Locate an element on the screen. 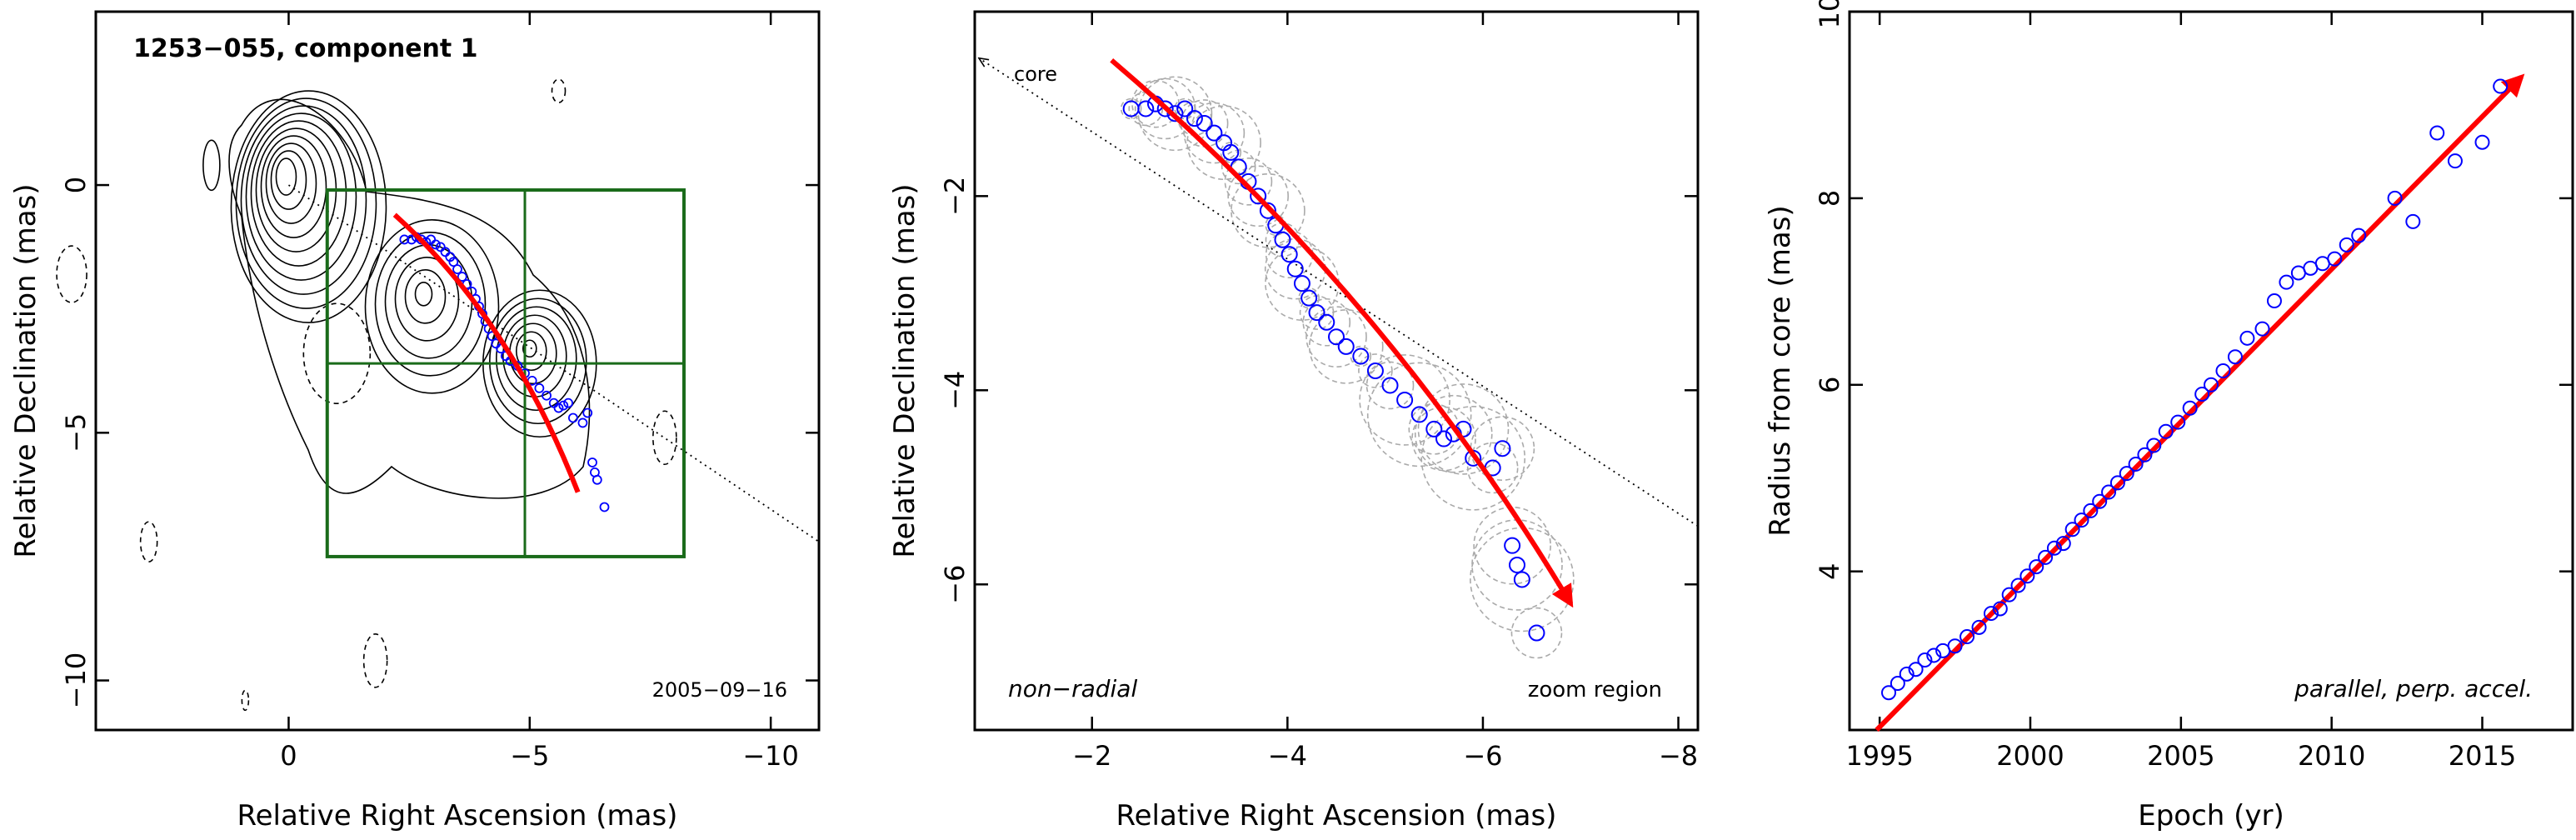  radius-x-tick-label: 2015 is located at coordinates (2482, 756).